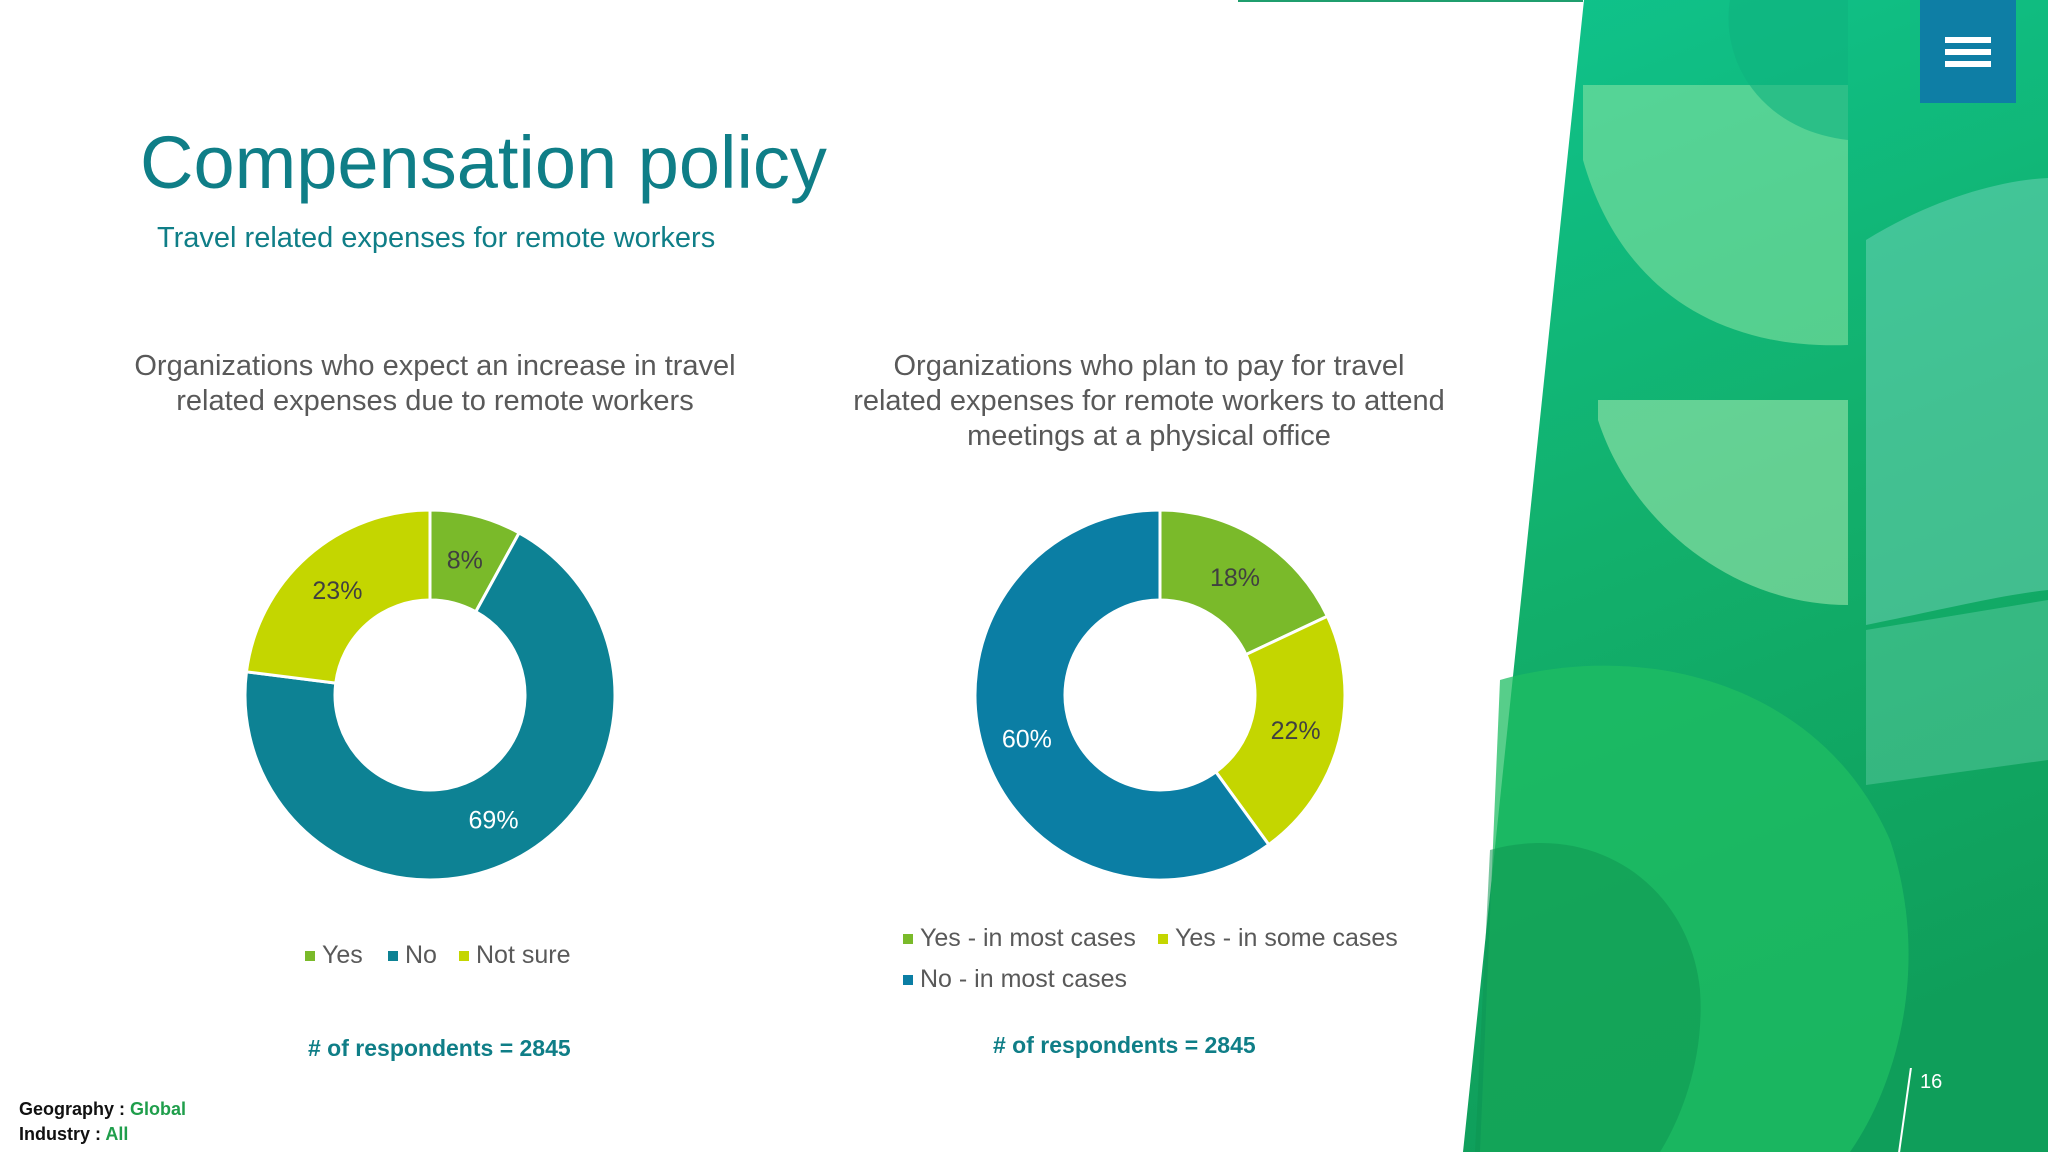 Image resolution: width=2048 pixels, height=1152 pixels. Describe the element at coordinates (1931, 1082) in the screenshot. I see `page-number: 16` at that location.